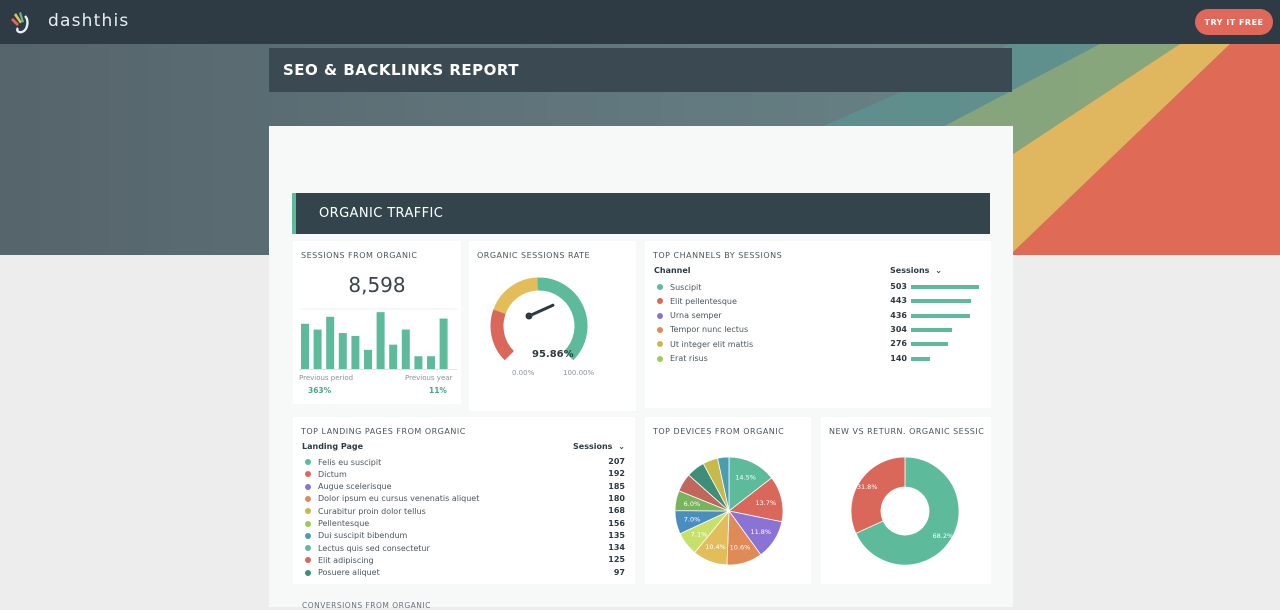  I want to click on landing-page-row: Lectus quis sed consectetur, so click(367, 548).